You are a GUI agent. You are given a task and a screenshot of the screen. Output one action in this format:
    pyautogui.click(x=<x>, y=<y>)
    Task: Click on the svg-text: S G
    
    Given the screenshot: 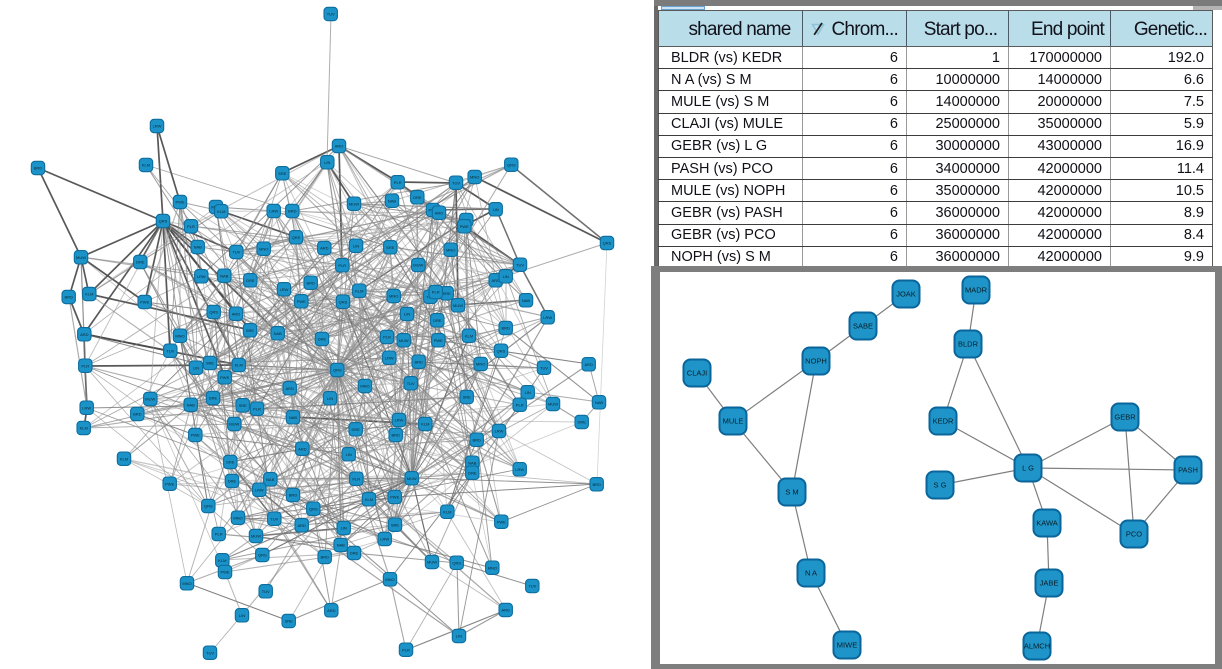 What is the action you would take?
    pyautogui.click(x=940, y=485)
    